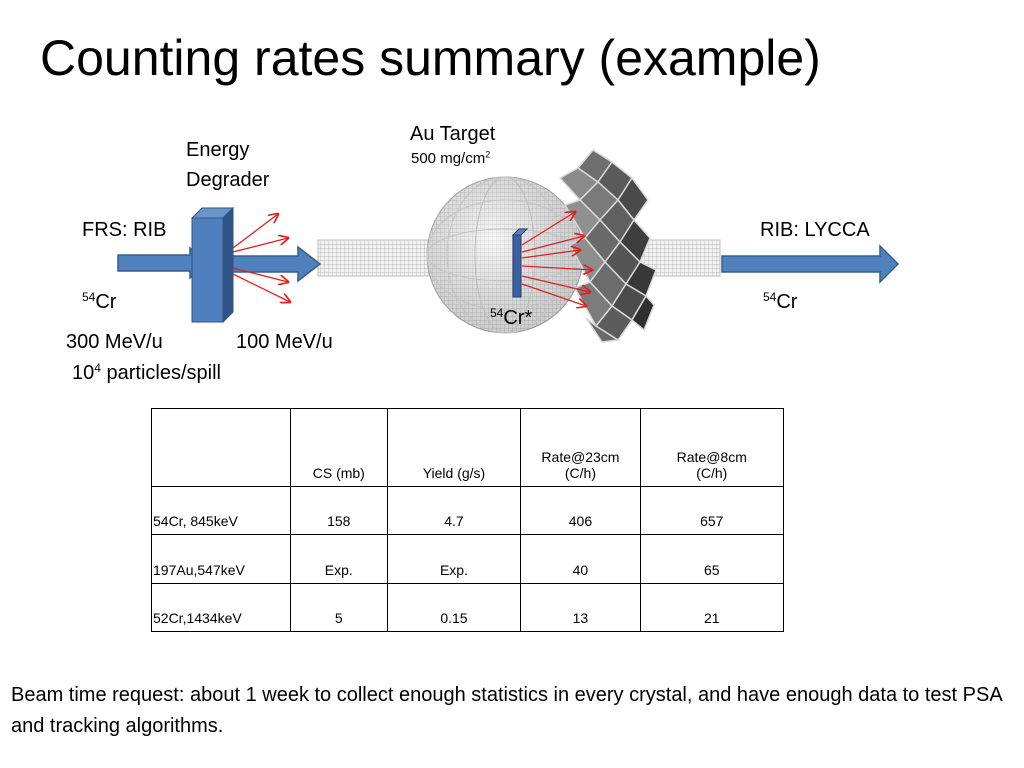 The width and height of the screenshot is (1024, 768). I want to click on degrader-label-line1: Energy, so click(218, 150).